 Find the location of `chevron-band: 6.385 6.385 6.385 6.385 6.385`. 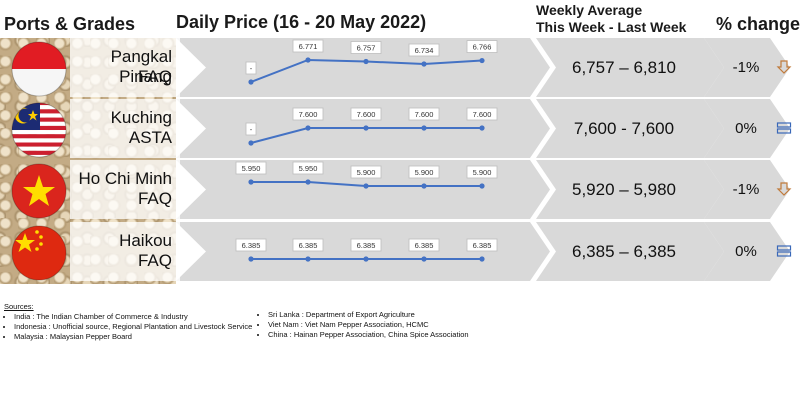

chevron-band: 6.385 6.385 6.385 6.385 6.385 is located at coordinates (483, 251).